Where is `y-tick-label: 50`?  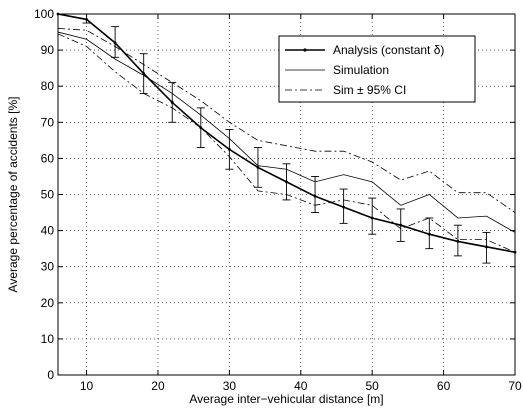
y-tick-label: 50 is located at coordinates (48, 195).